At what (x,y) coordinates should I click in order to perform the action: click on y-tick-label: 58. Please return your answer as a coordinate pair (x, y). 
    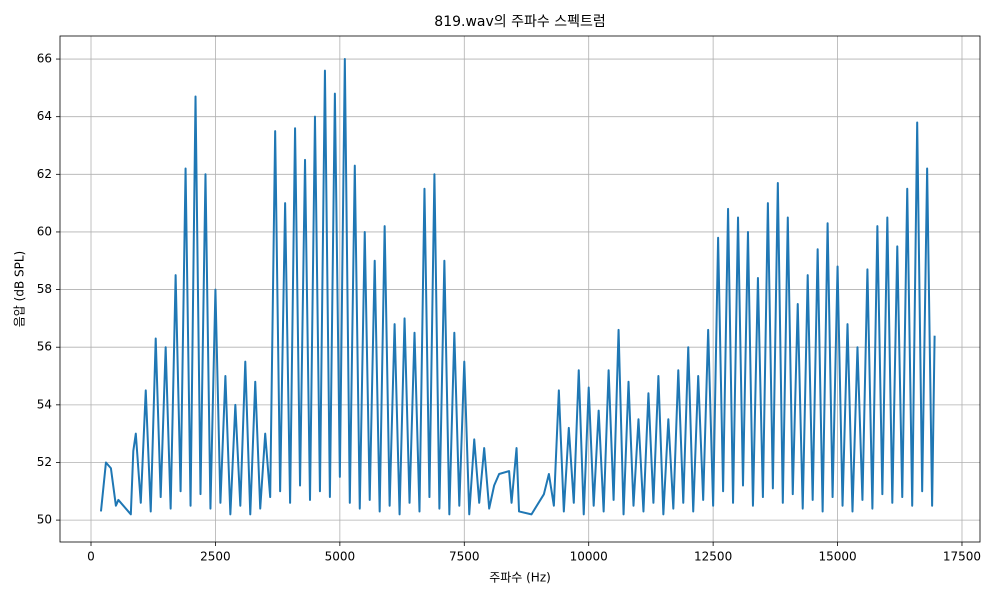
    Looking at the image, I should click on (44, 289).